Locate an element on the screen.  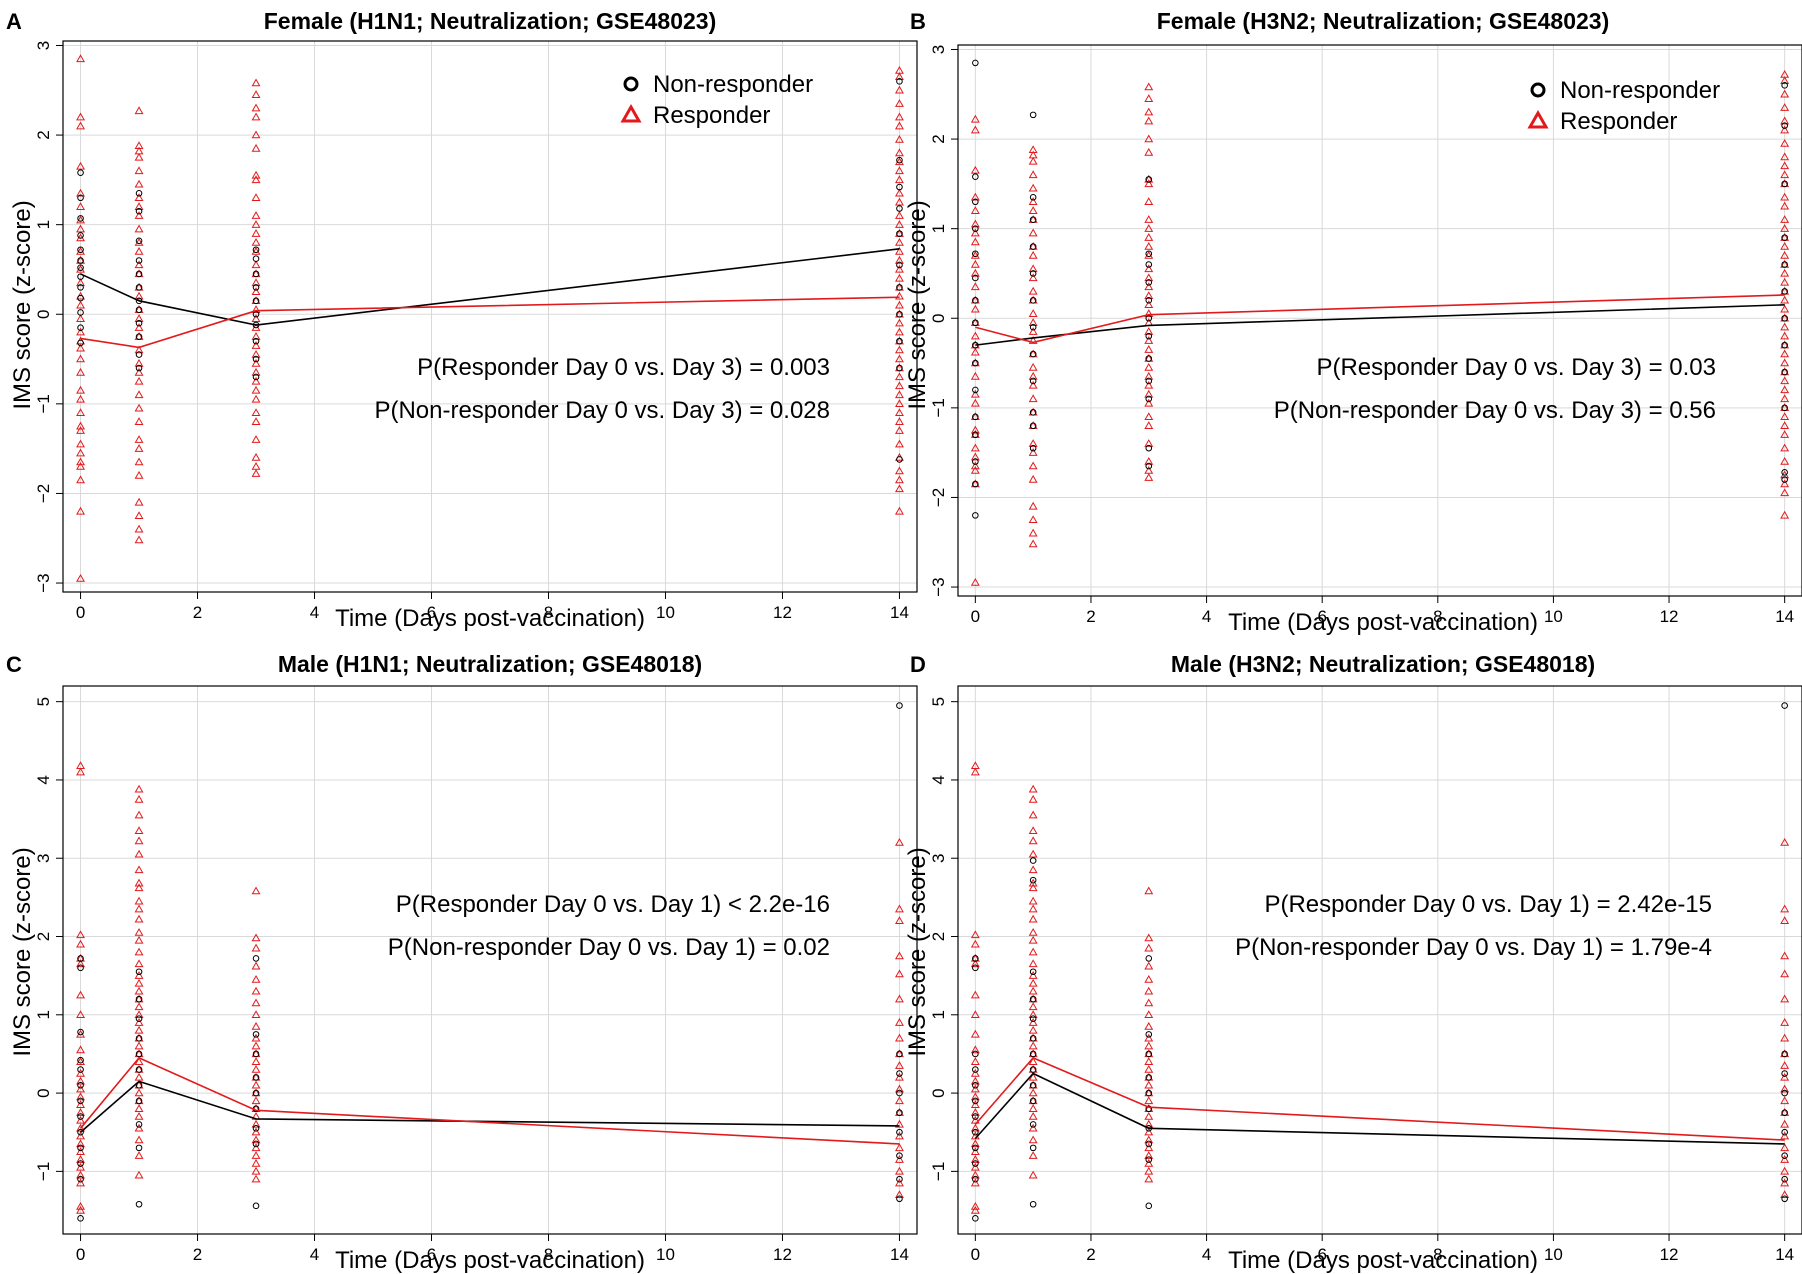
x-tick-label: 0 is located at coordinates (975, 616).